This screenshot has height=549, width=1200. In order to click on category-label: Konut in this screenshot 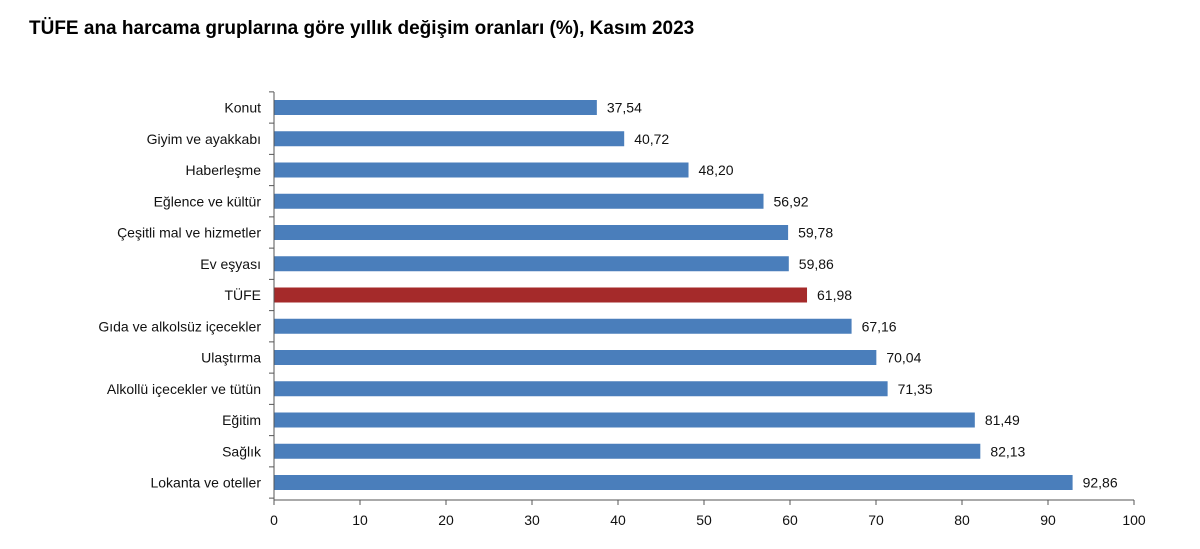, I will do `click(242, 108)`.